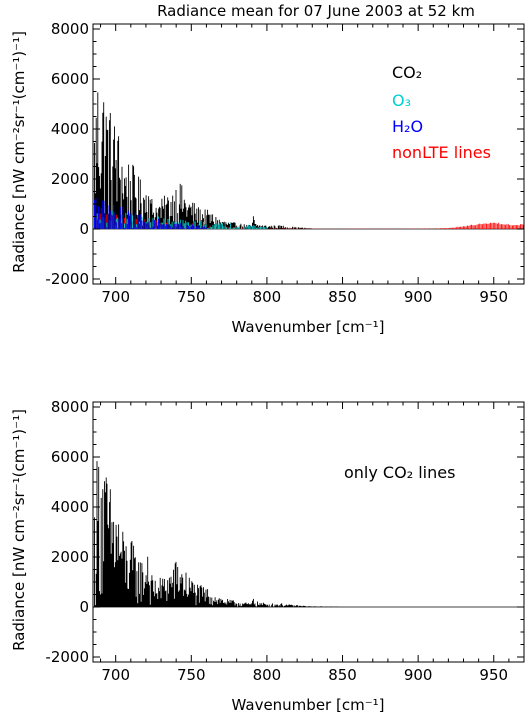 This screenshot has height=719, width=528. I want to click on chart-annotation: only CO₂ lines, so click(399, 472).